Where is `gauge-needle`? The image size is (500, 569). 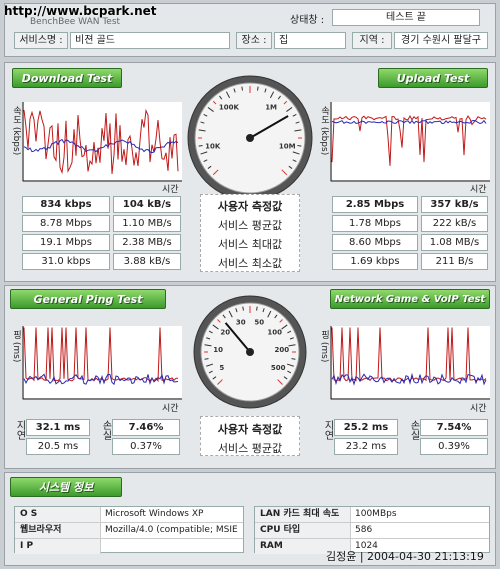 gauge-needle is located at coordinates (269, 127).